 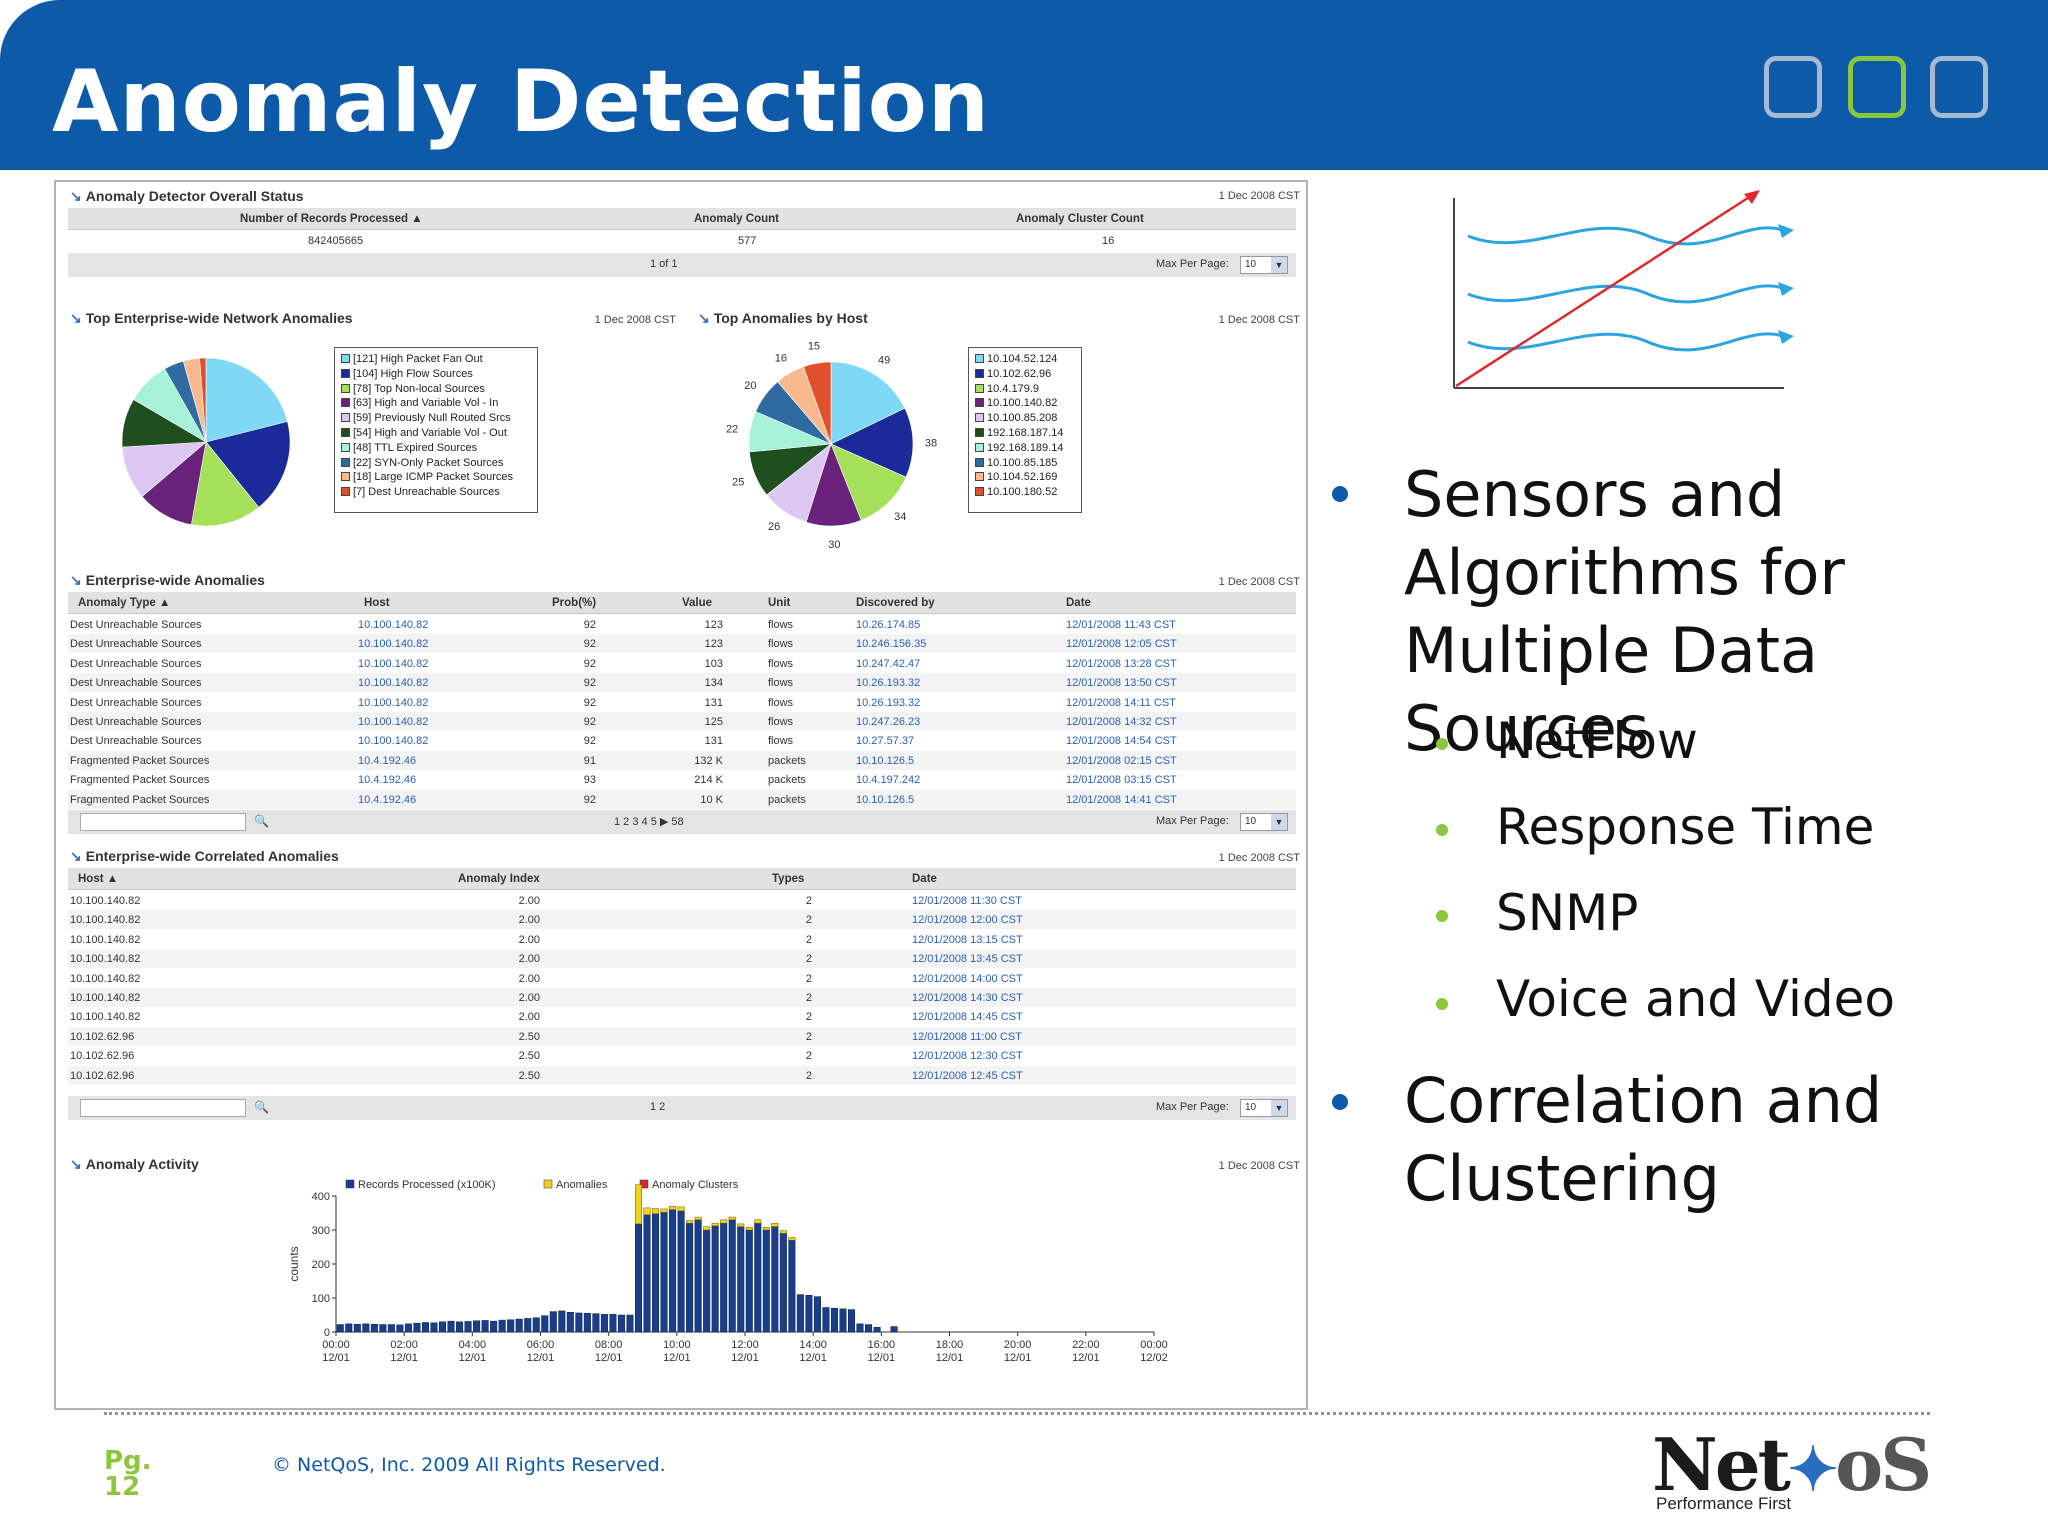 What do you see at coordinates (1154, 1358) in the screenshot?
I see `x-tick-label: 12/02` at bounding box center [1154, 1358].